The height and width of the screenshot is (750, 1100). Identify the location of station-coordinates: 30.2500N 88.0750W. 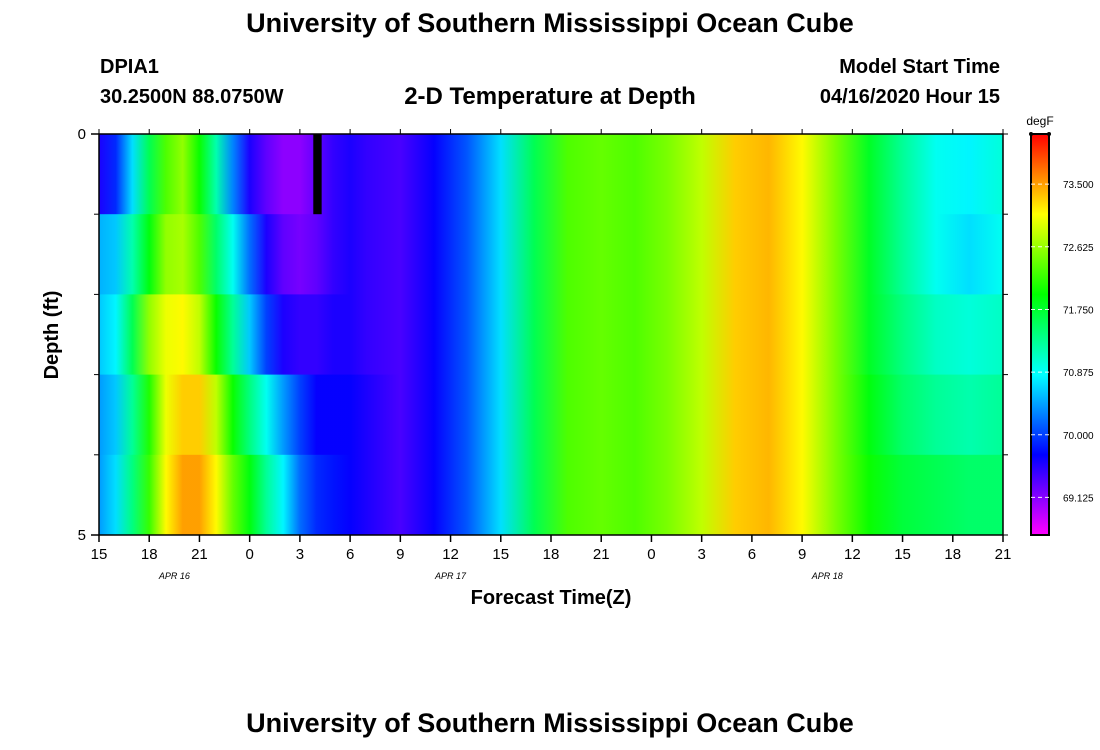
(192, 97).